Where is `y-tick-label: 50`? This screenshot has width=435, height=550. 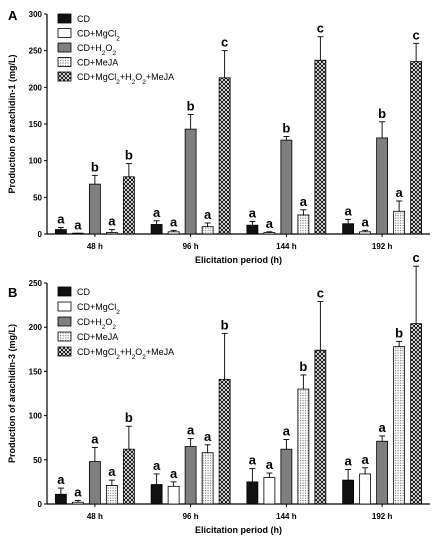 y-tick-label: 50 is located at coordinates (37, 460).